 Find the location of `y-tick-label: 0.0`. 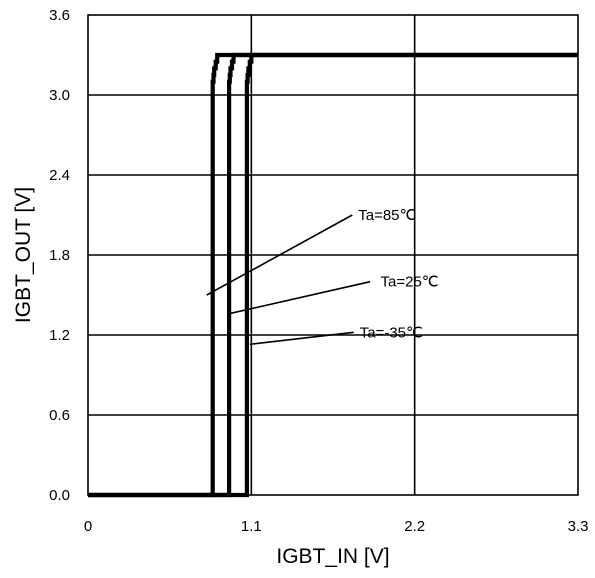

y-tick-label: 0.0 is located at coordinates (59, 495).